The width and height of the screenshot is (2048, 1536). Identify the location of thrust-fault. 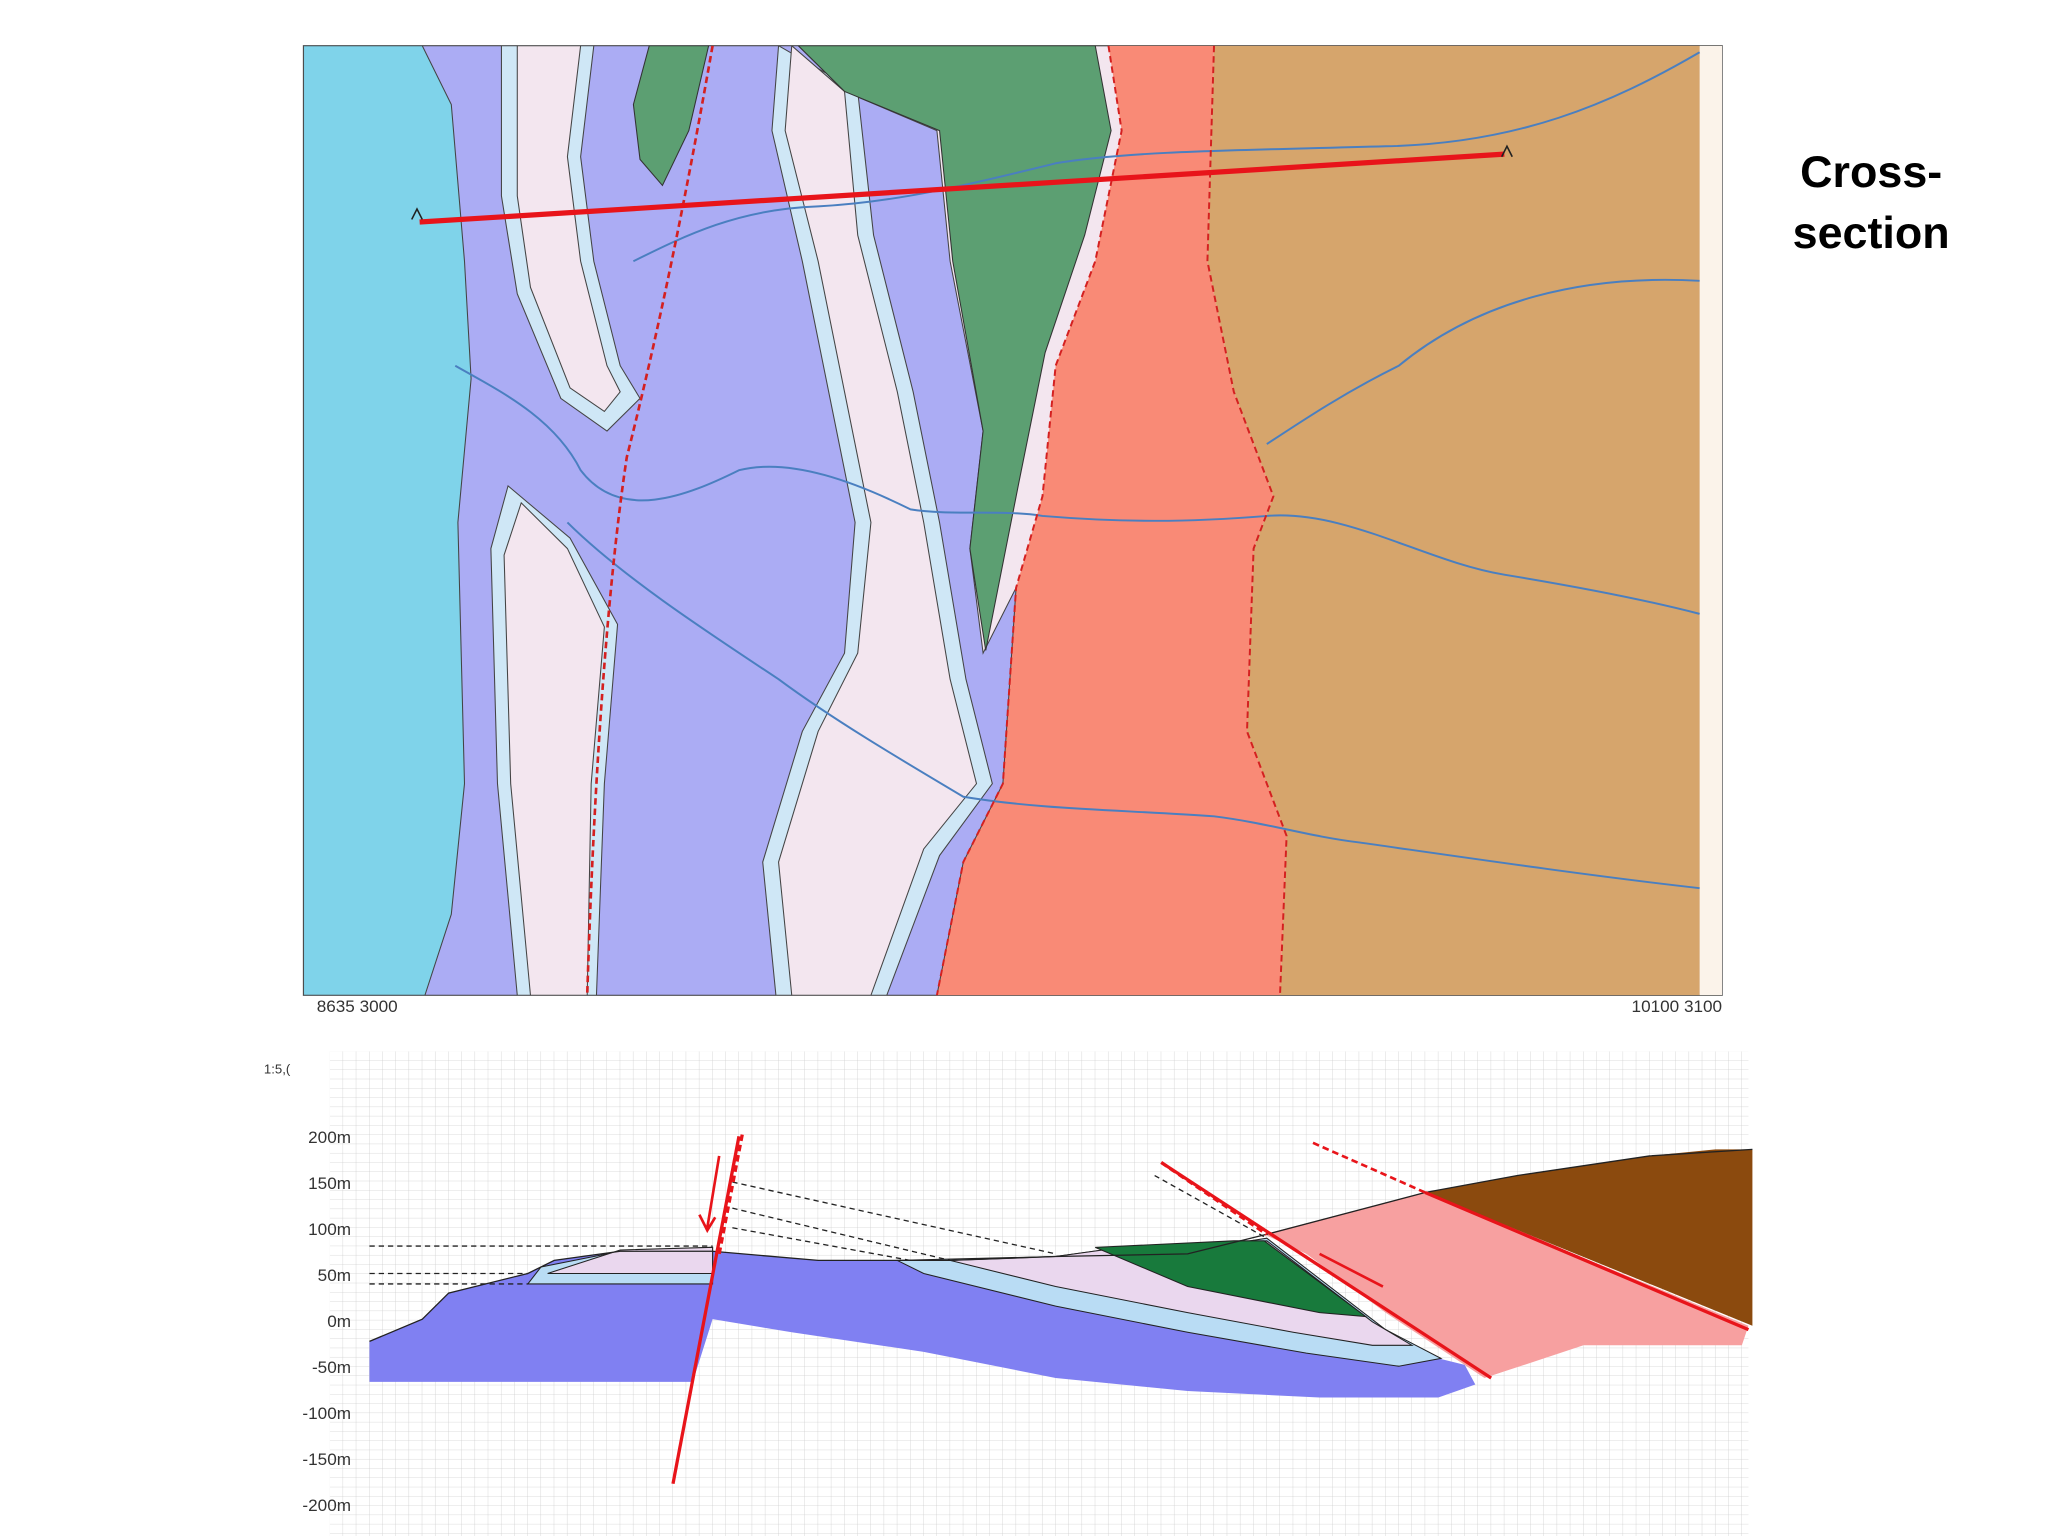
(1587, 1261).